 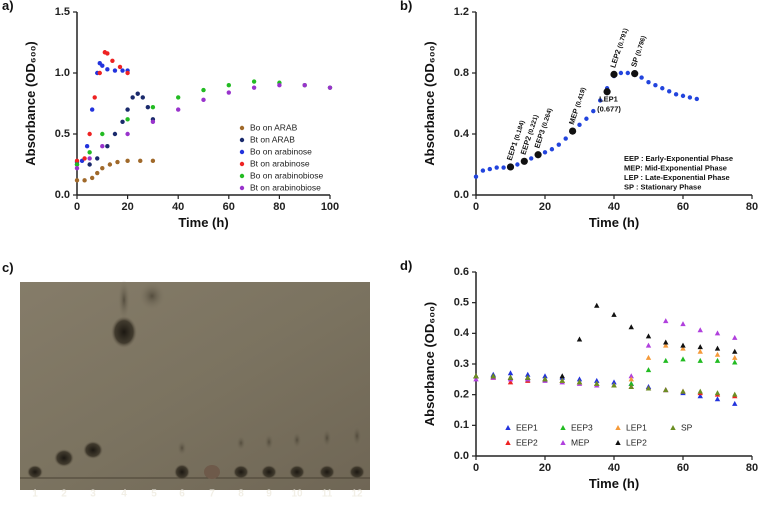 I want to click on annotation-value: (0.796), so click(x=641, y=46).